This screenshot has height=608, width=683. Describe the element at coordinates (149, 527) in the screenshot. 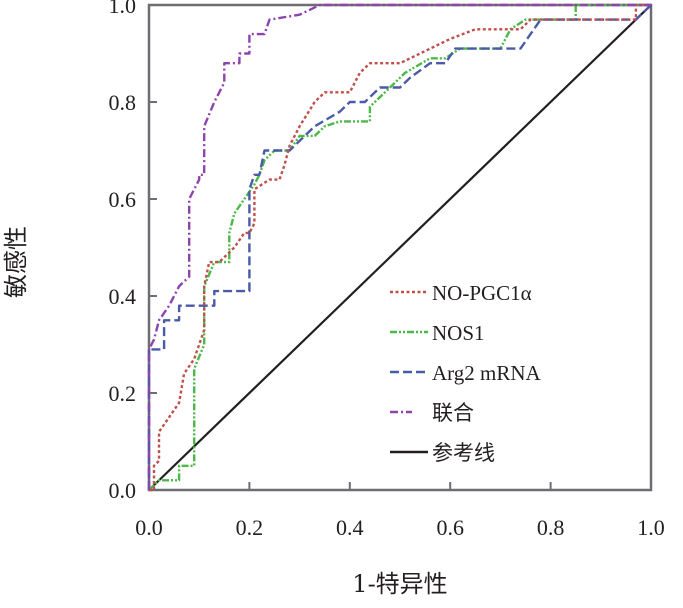

I see `x-tick-label: 0.0` at that location.